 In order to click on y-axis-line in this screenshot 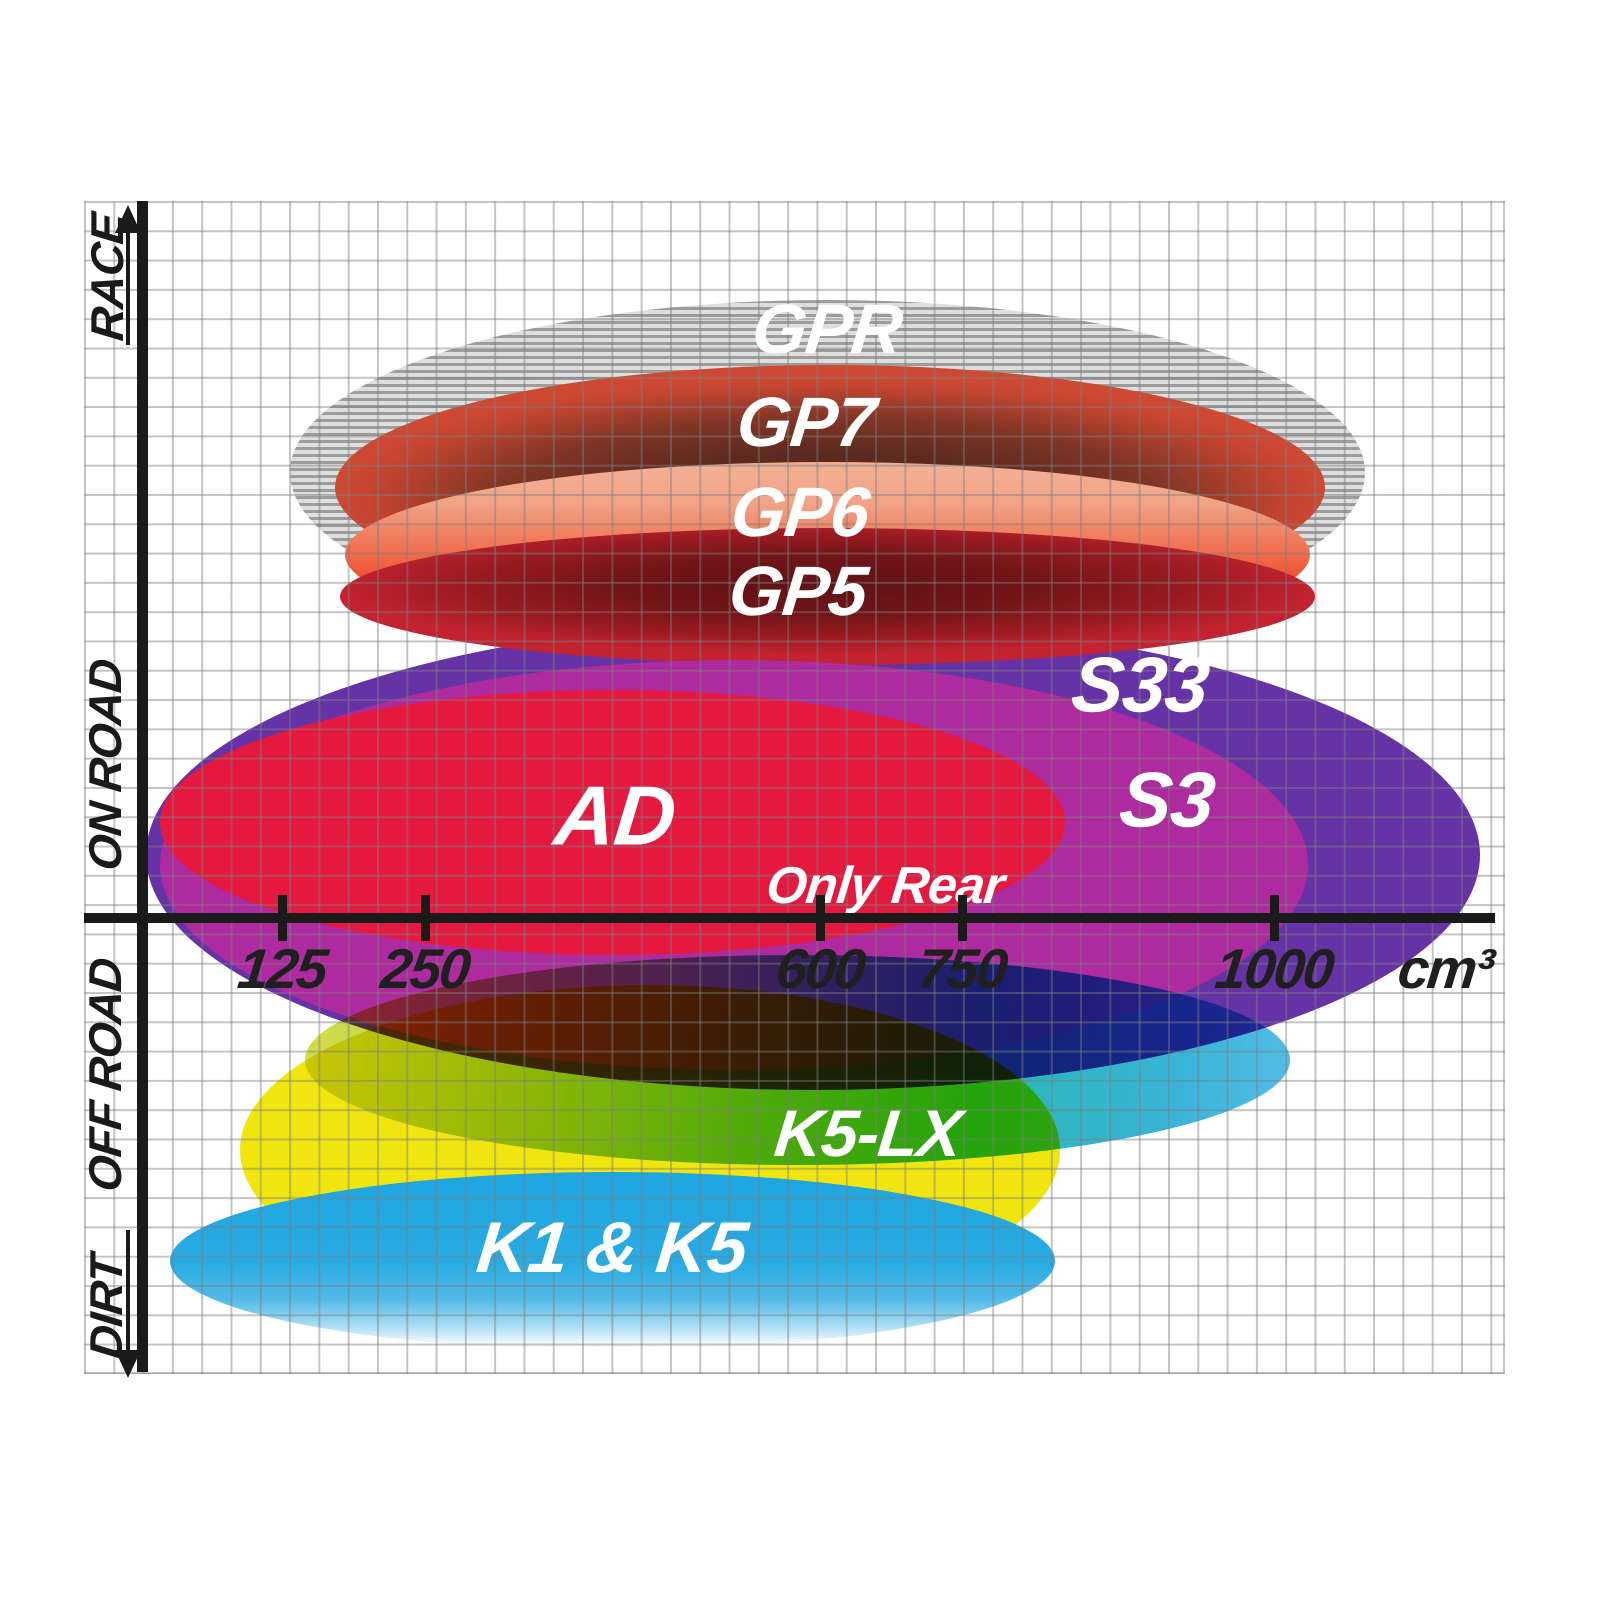, I will do `click(142, 786)`.